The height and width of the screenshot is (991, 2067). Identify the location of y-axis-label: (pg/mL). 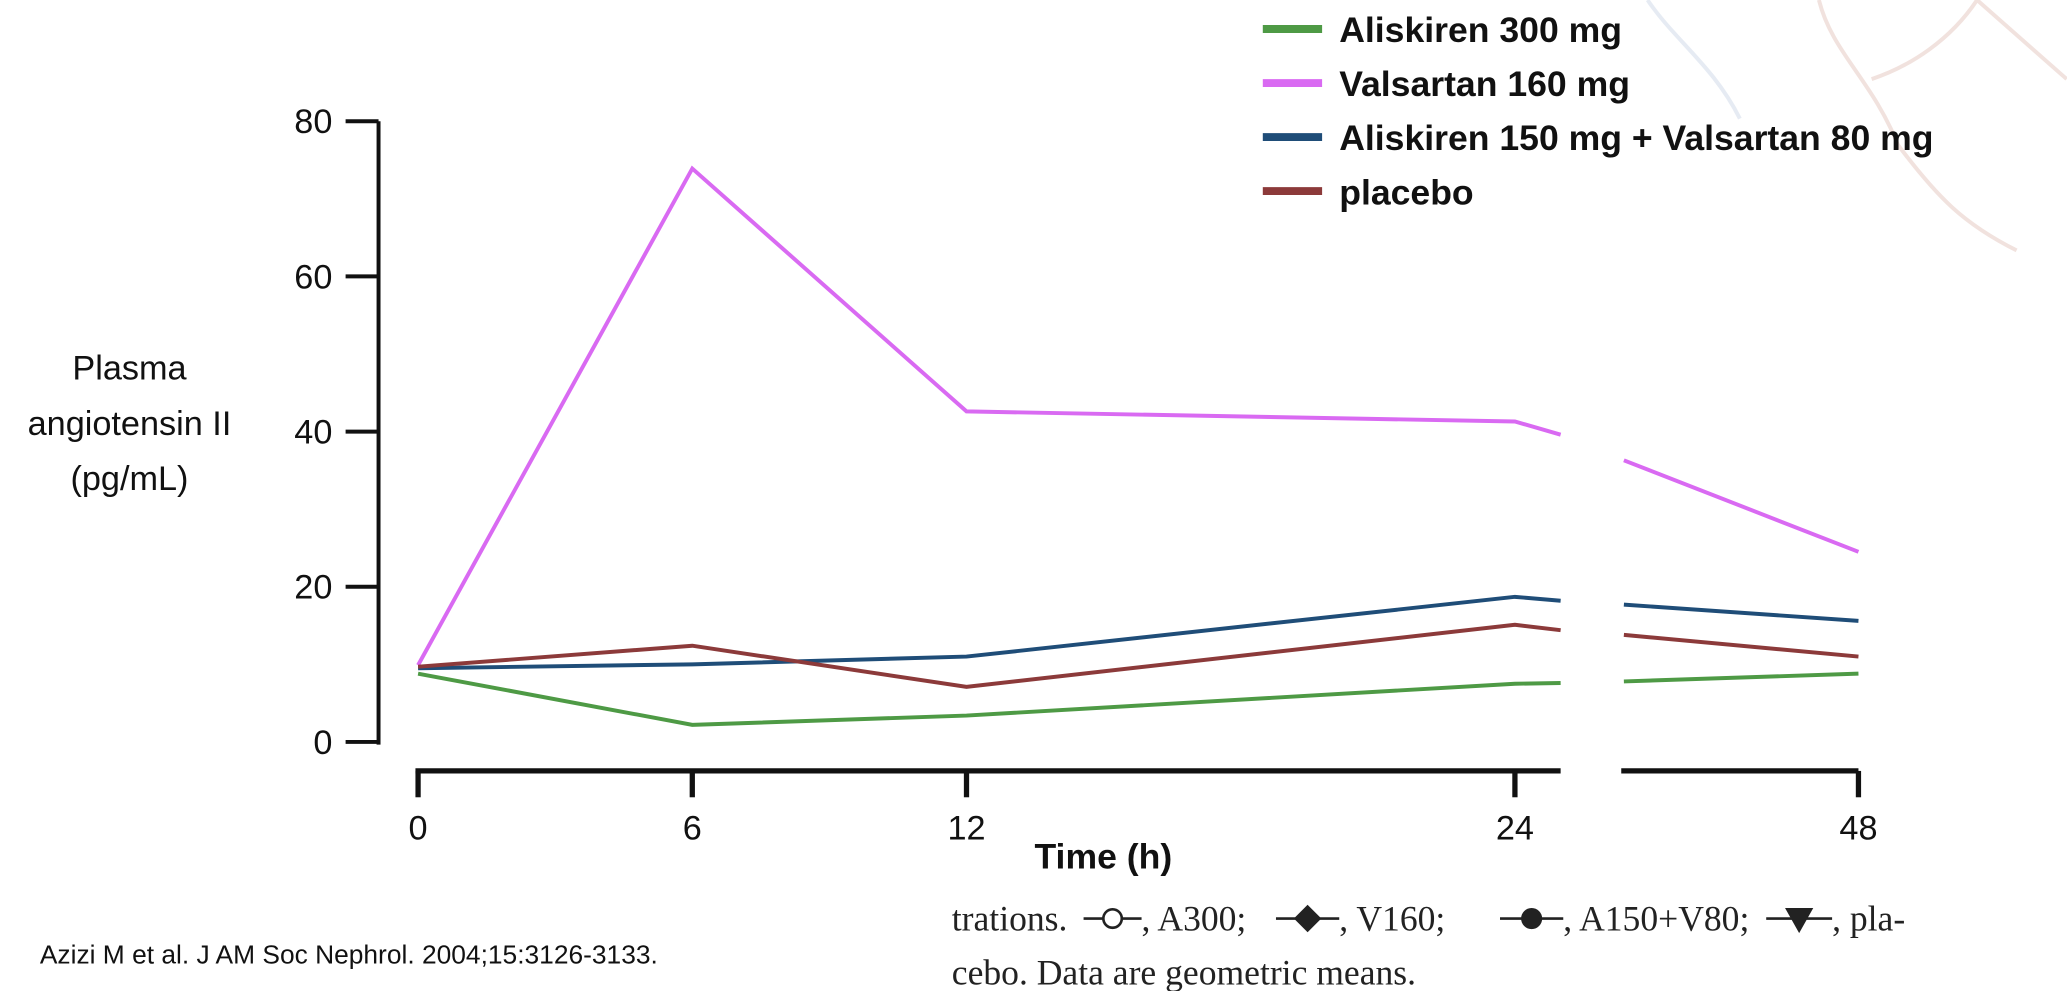
(129, 479).